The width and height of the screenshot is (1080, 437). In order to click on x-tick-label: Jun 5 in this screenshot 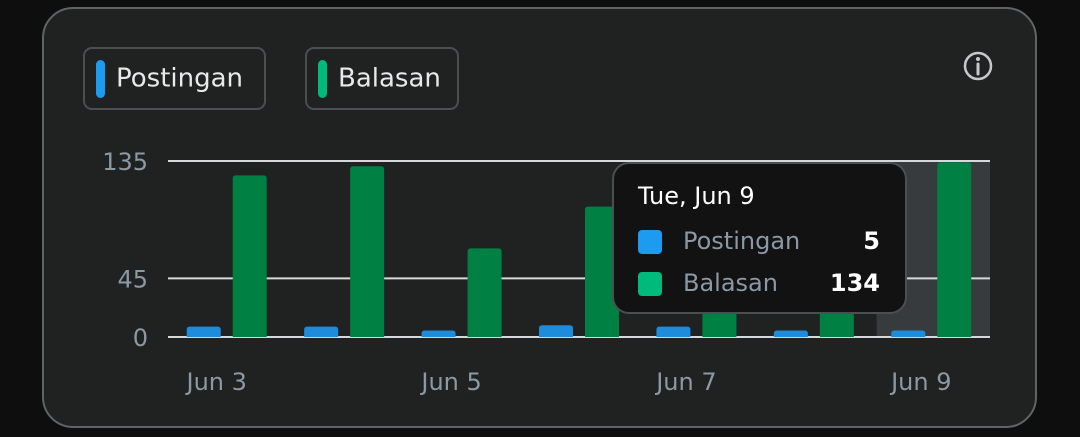, I will do `click(450, 382)`.